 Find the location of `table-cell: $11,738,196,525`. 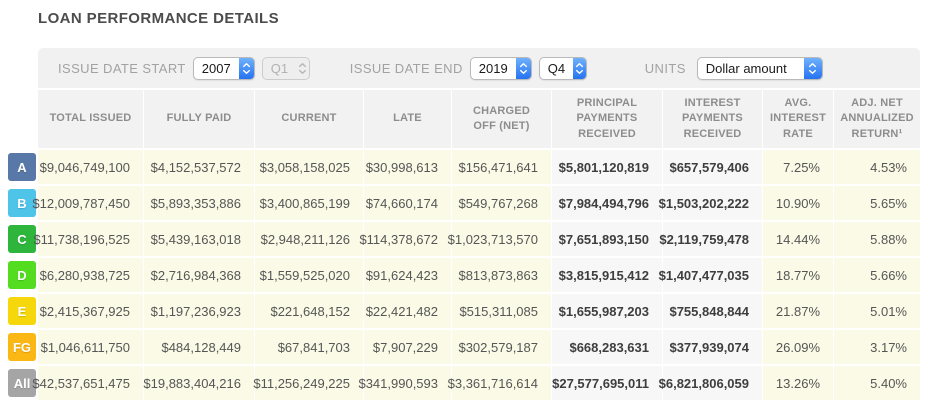

table-cell: $11,738,196,525 is located at coordinates (88, 239).